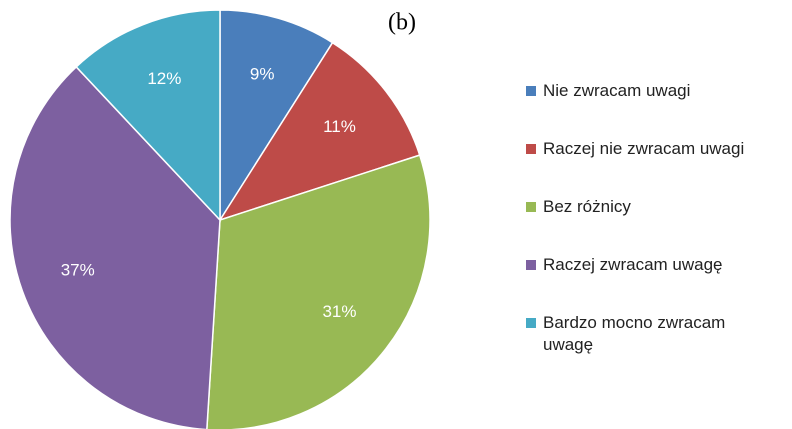  What do you see at coordinates (643, 283) in the screenshot?
I see `legend-item: Raczej zwracam uwagę` at bounding box center [643, 283].